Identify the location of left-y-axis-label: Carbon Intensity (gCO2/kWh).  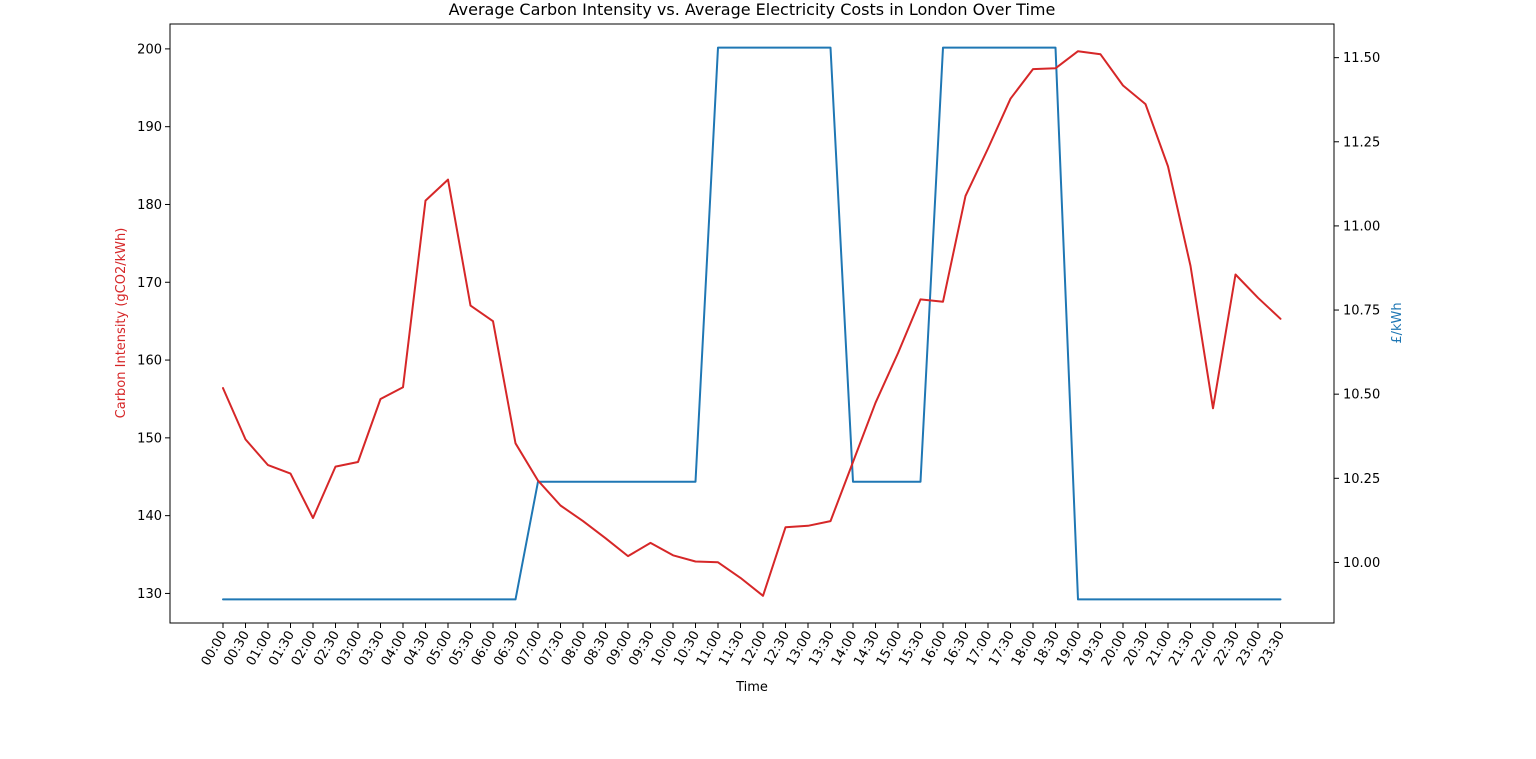
(121, 323).